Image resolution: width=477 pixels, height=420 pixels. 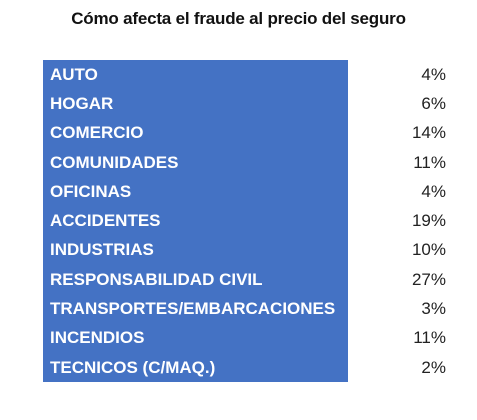 What do you see at coordinates (195, 221) in the screenshot?
I see `category-label: ACCIDENTES` at bounding box center [195, 221].